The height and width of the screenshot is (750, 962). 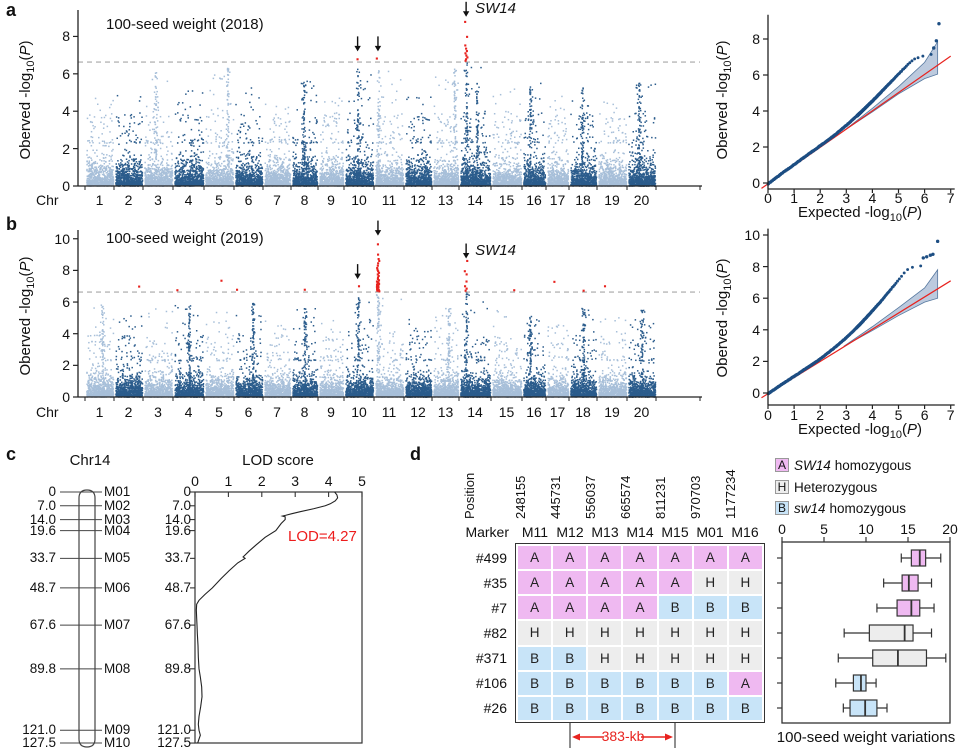 What do you see at coordinates (277, 412) in the screenshot?
I see `chr-label: 7` at bounding box center [277, 412].